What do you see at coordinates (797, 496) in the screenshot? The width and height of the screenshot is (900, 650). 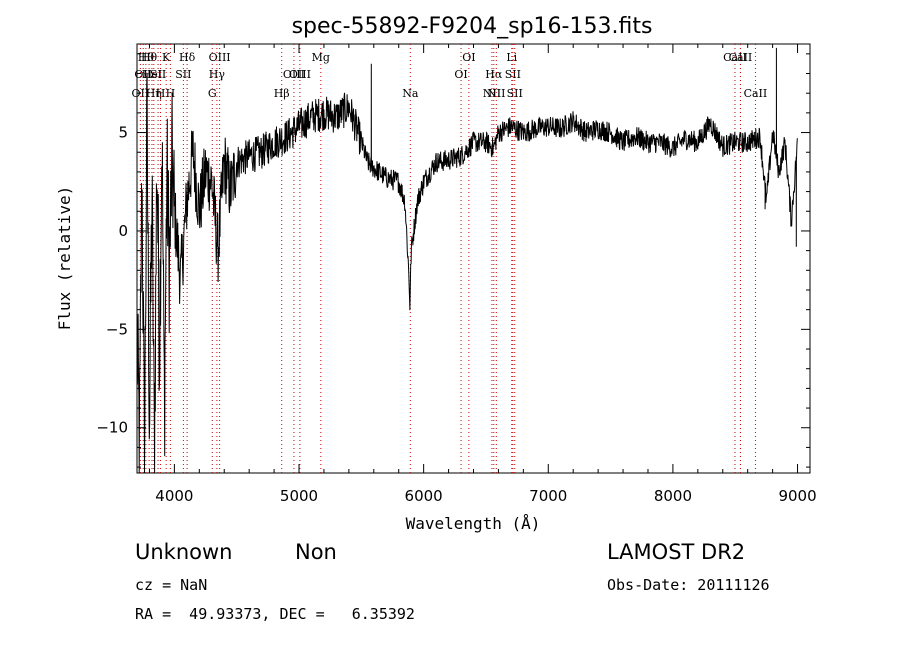 I see `x-tick-label-5: 9000` at bounding box center [797, 496].